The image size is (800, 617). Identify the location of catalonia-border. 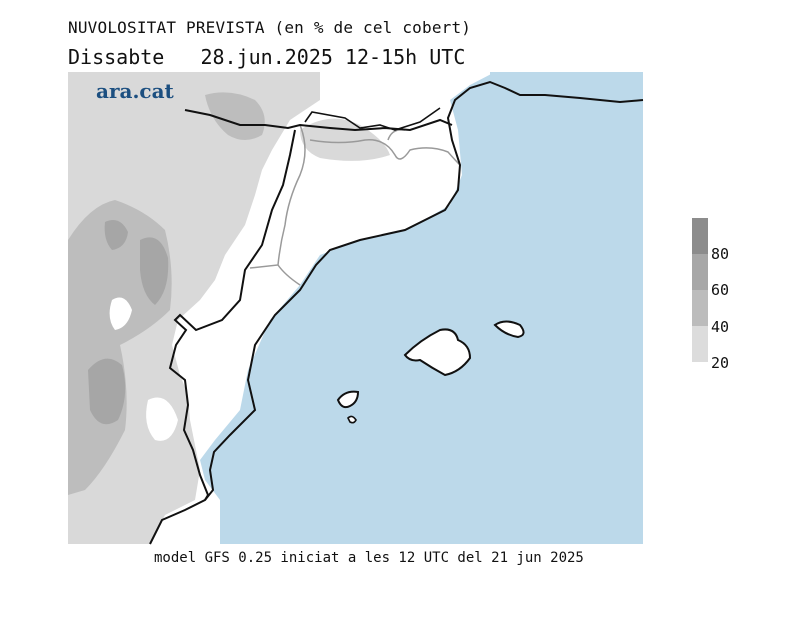
(372, 119).